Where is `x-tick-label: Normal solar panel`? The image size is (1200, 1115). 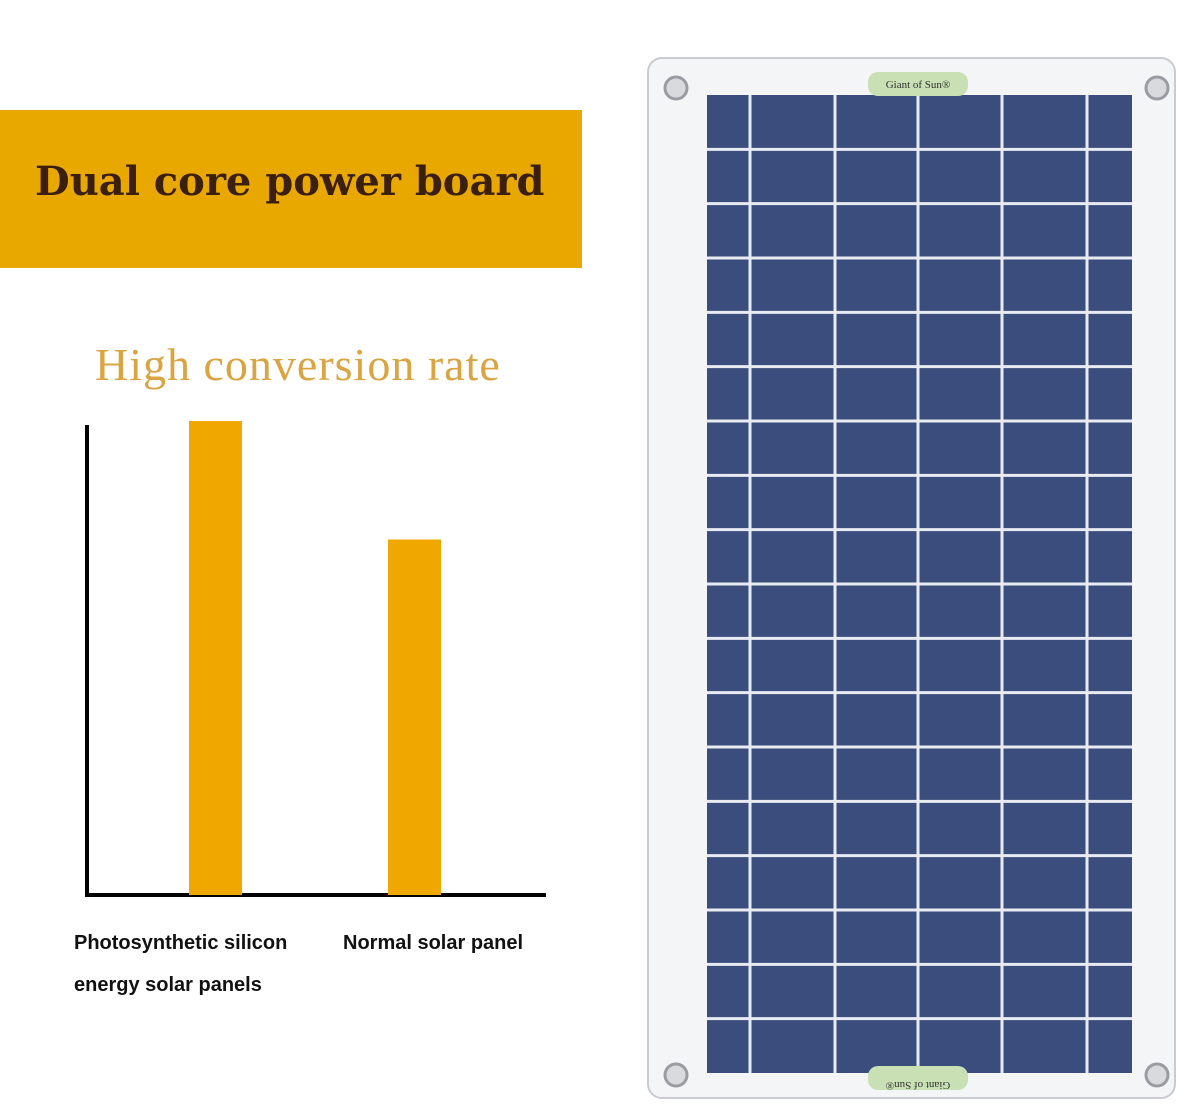
x-tick-label: Normal solar panel is located at coordinates (433, 943).